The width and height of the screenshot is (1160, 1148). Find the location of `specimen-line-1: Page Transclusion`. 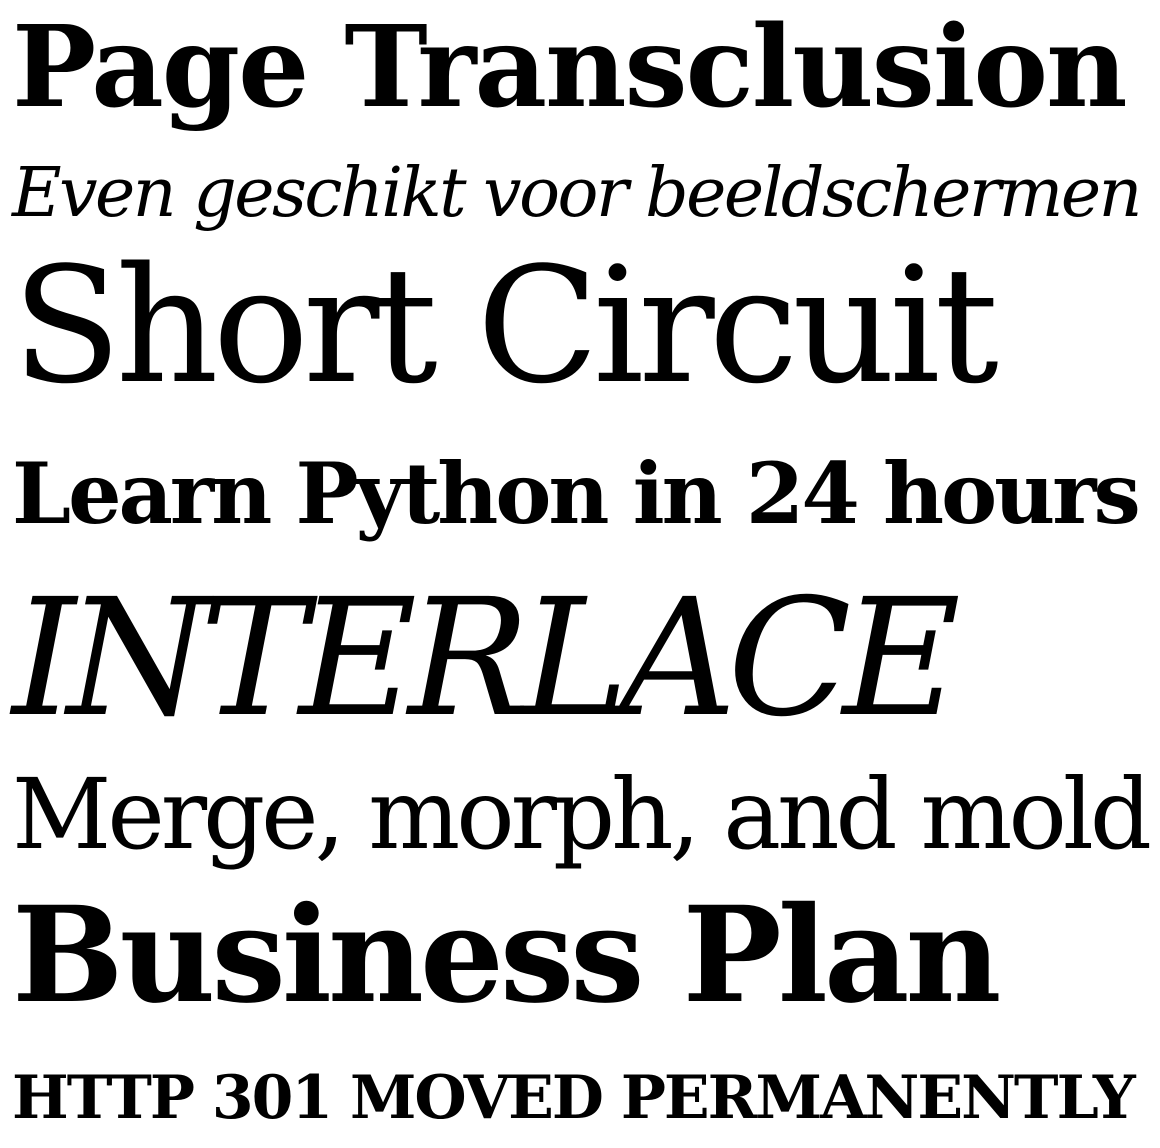

specimen-line-1: Page Transclusion is located at coordinates (570, 67).